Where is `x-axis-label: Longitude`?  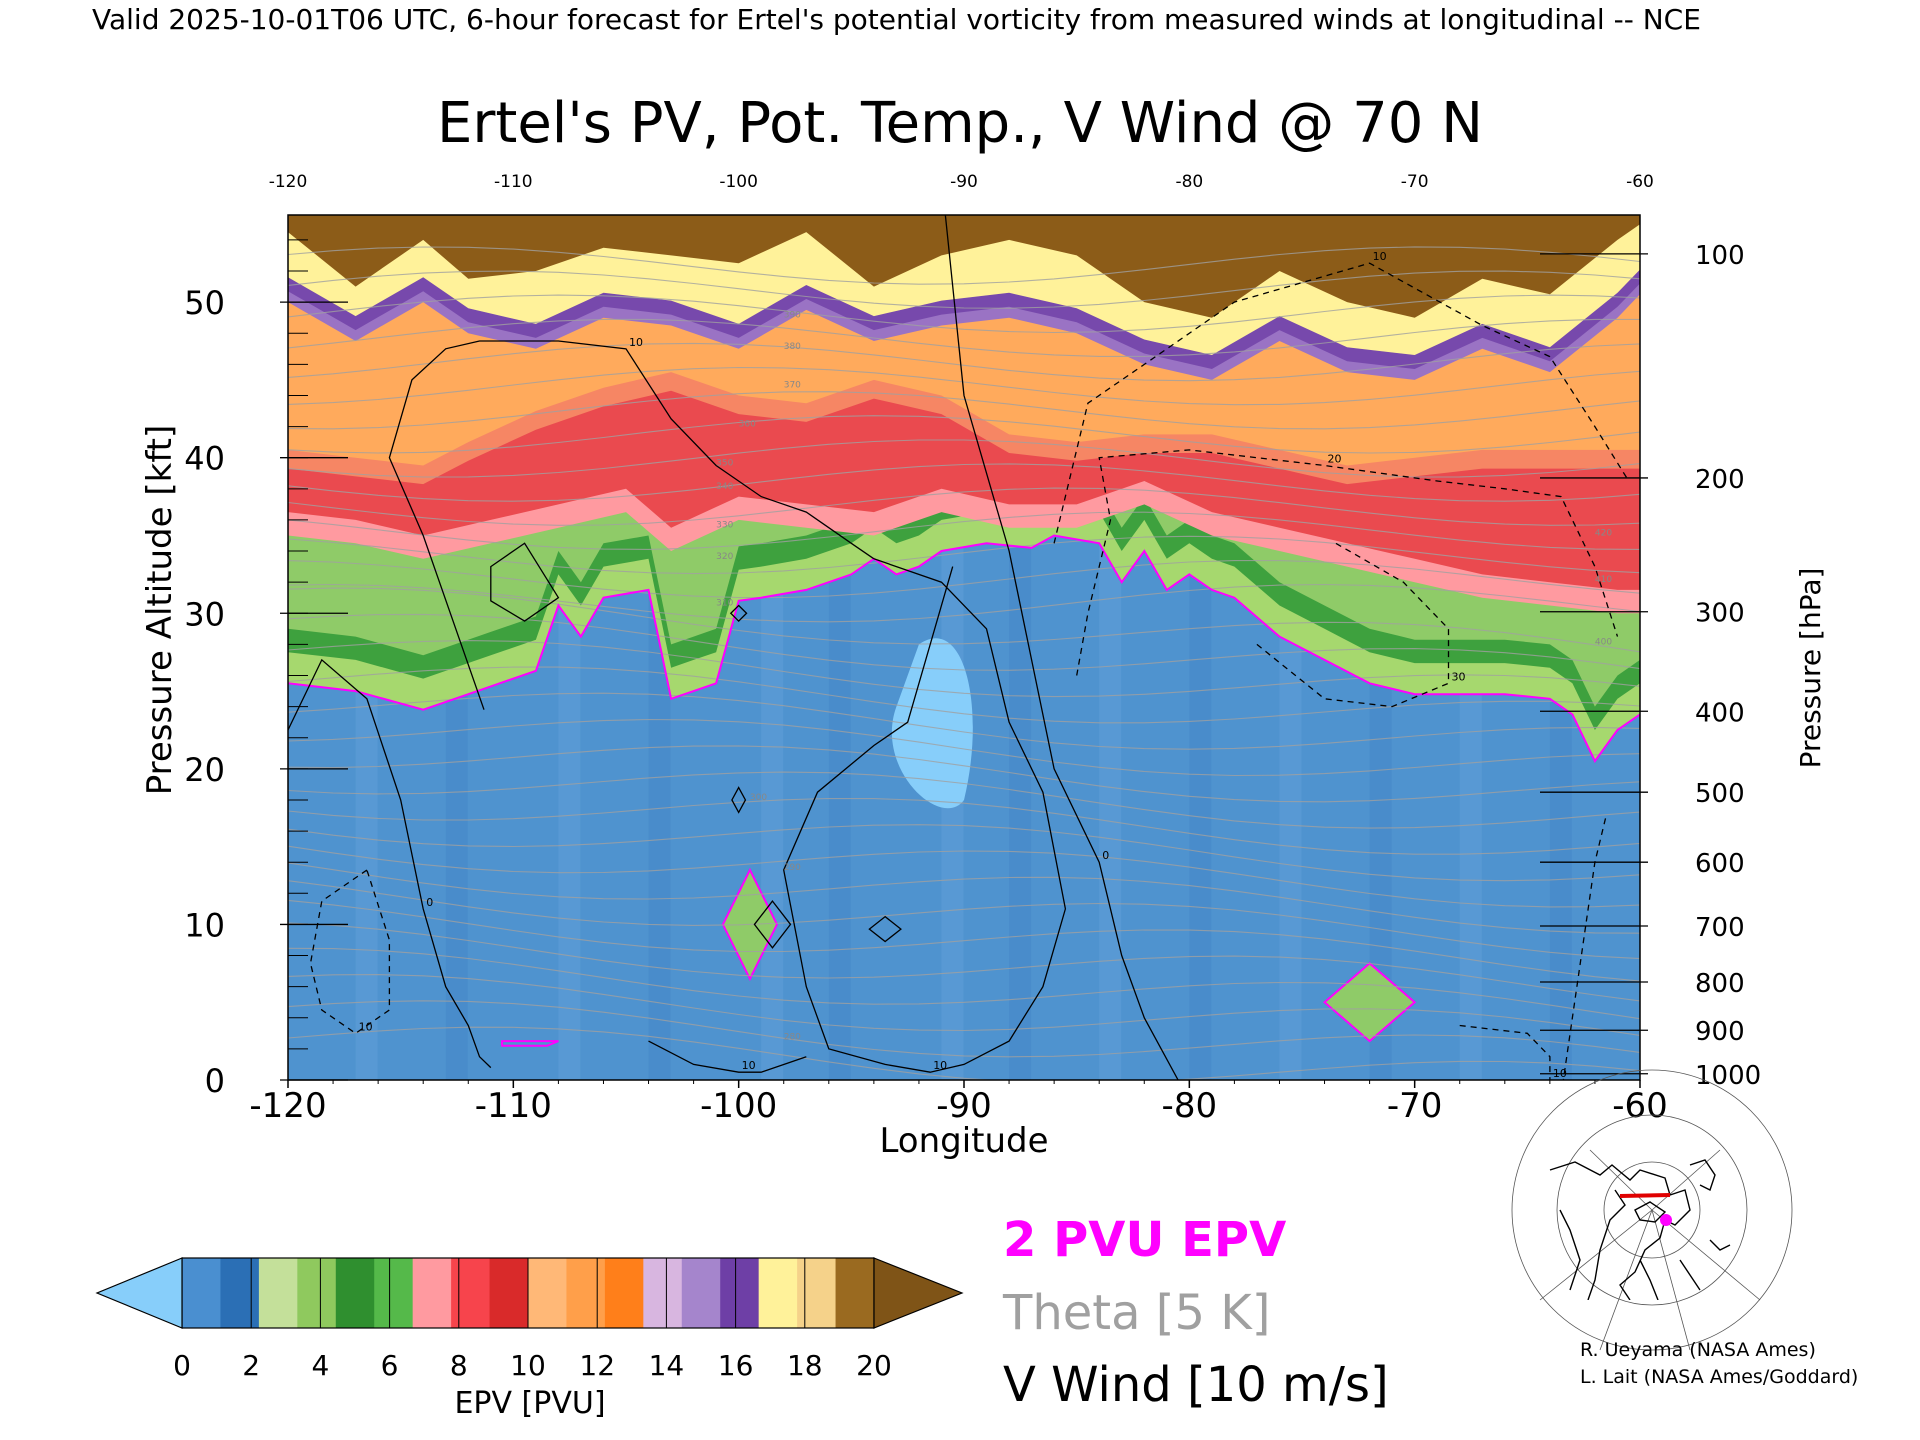 x-axis-label: Longitude is located at coordinates (963, 1141).